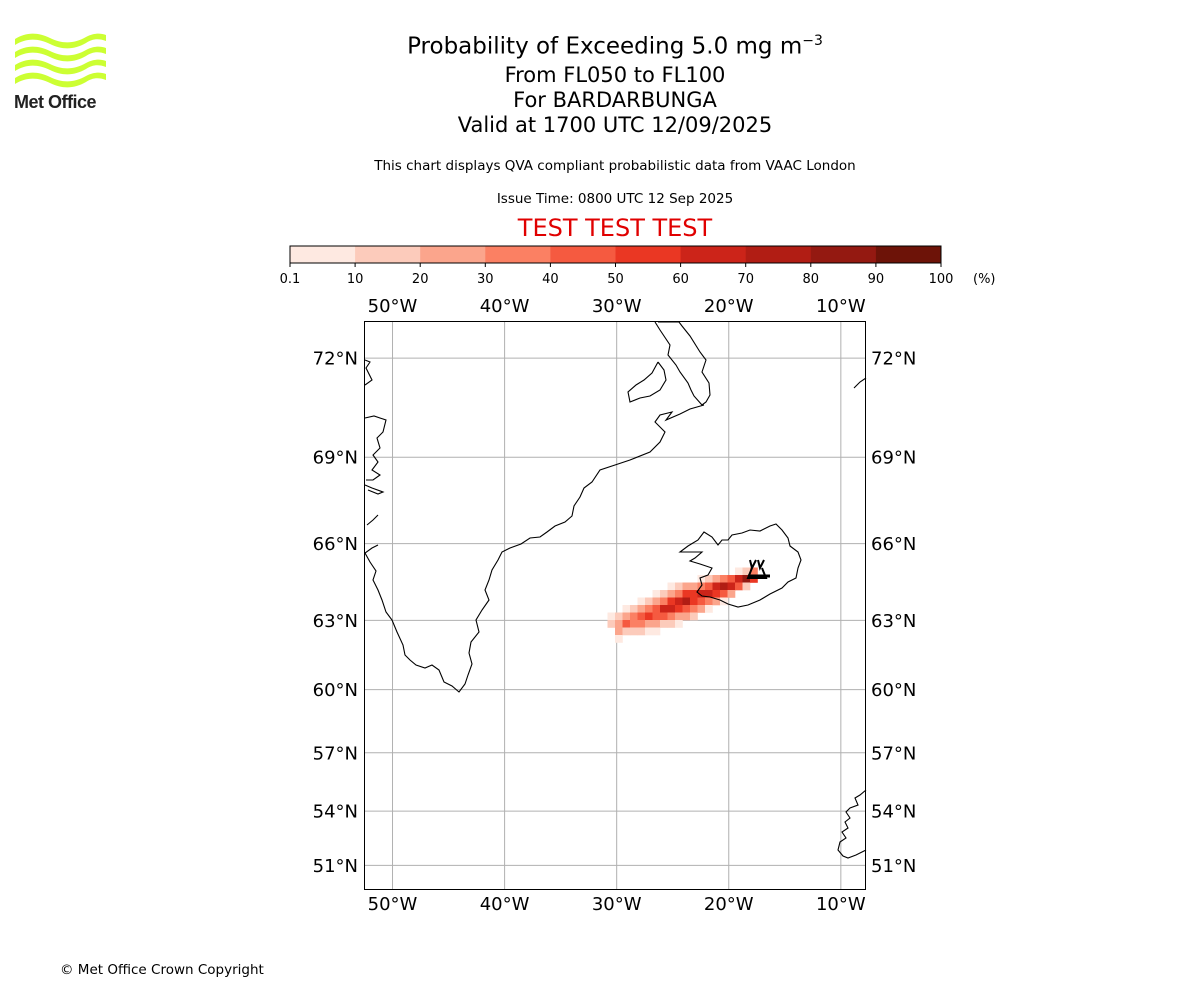 This screenshot has width=1200, height=1000. Describe the element at coordinates (812, 41) in the screenshot. I see `title-exponent: −3` at that location.